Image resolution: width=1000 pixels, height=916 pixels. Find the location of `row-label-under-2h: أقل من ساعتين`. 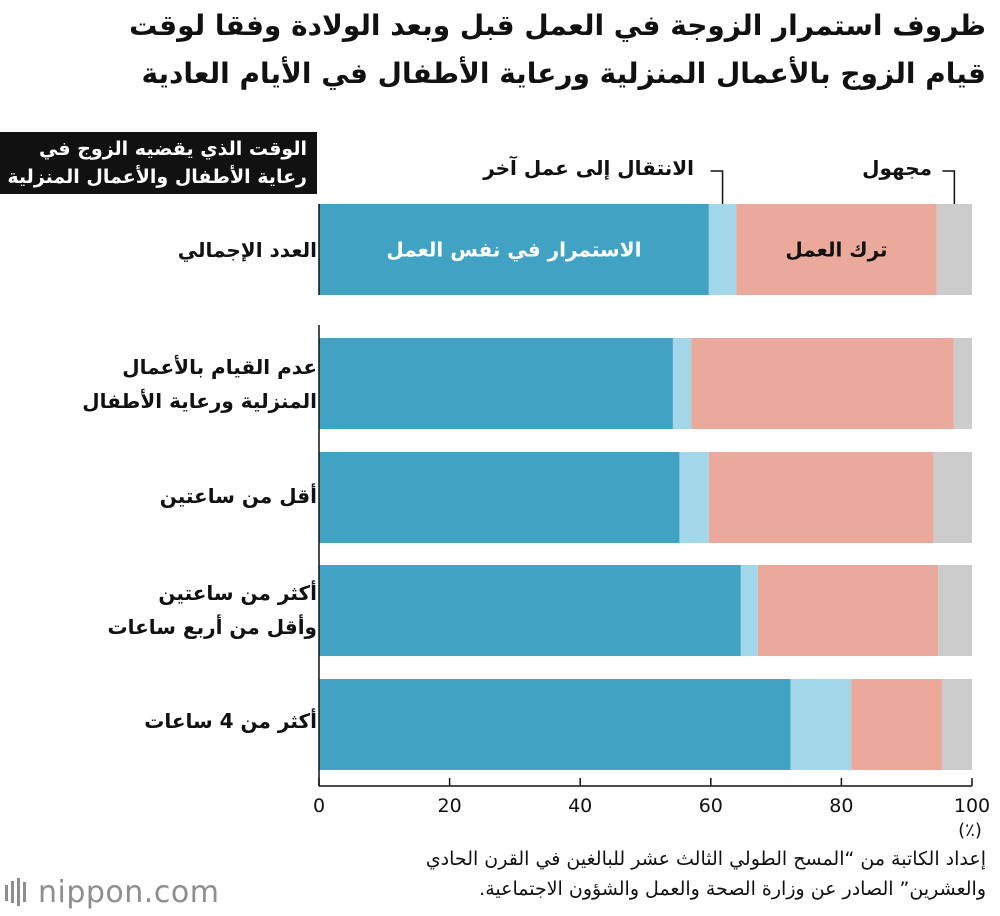

row-label-under-2h: أقل من ساعتين is located at coordinates (167, 496).